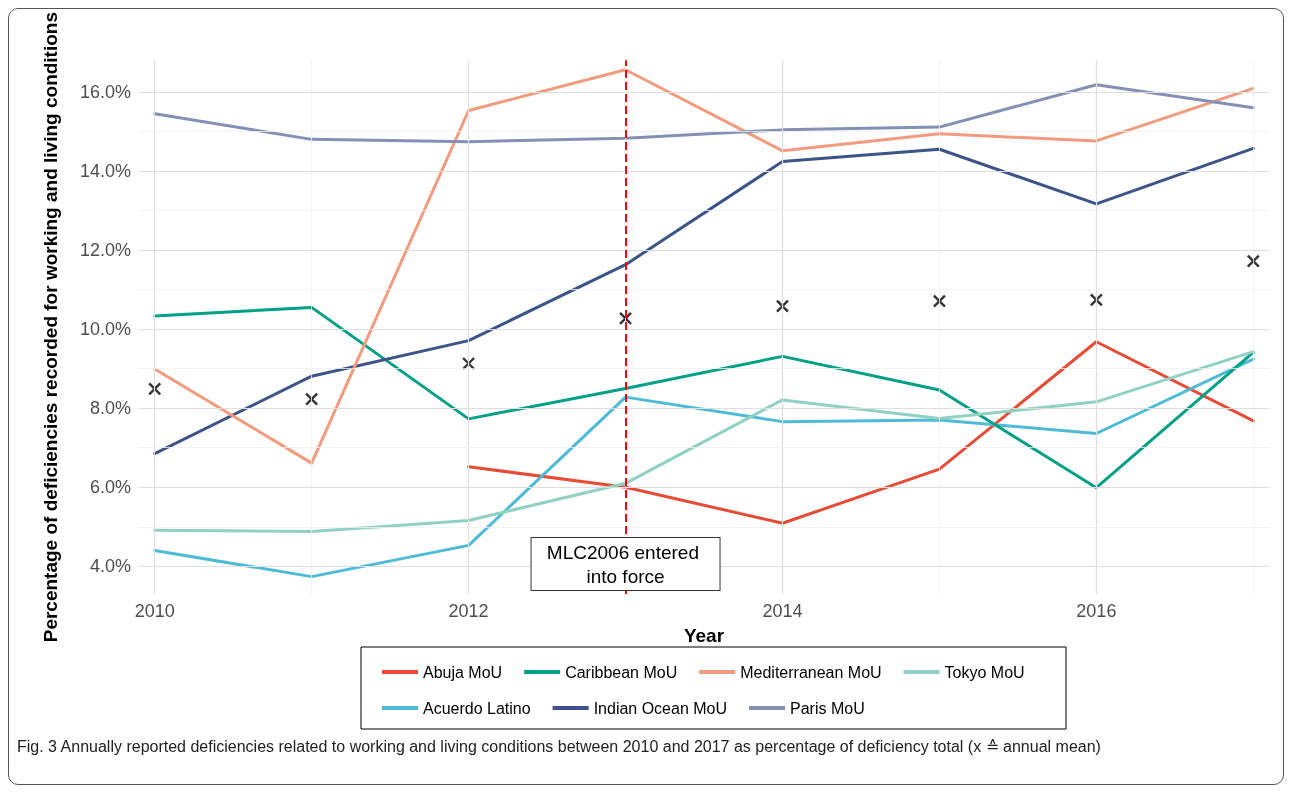 The image size is (1292, 793). Describe the element at coordinates (827, 708) in the screenshot. I see `legend-label: Paris MoU` at that location.